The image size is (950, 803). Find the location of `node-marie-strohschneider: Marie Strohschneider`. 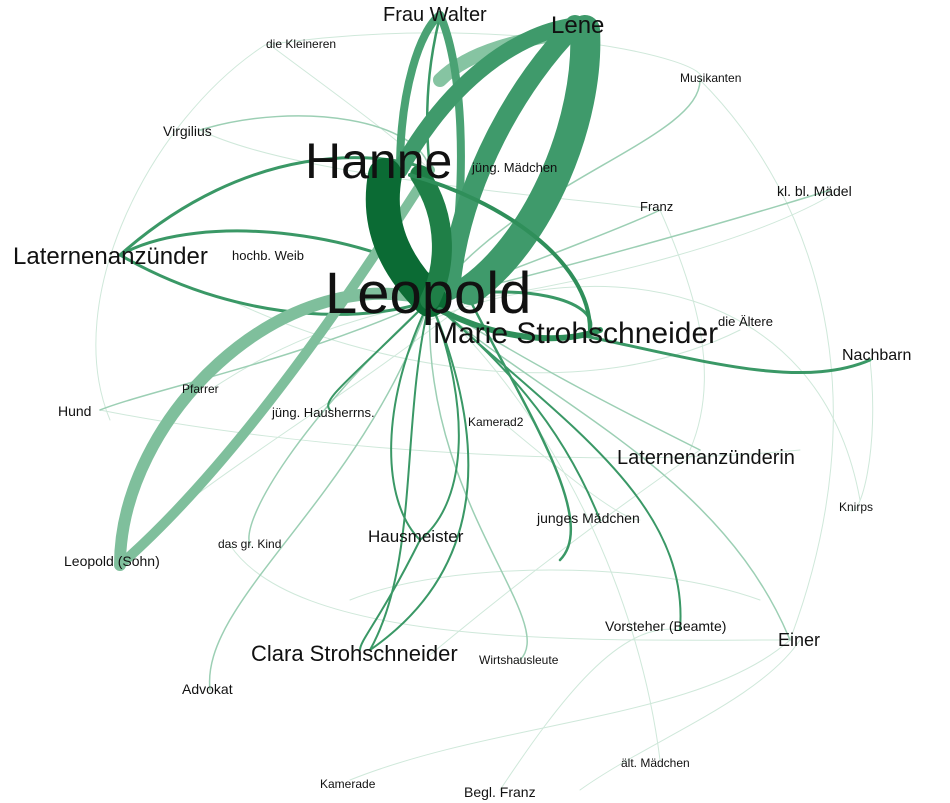

node-marie-strohschneider: Marie Strohschneider is located at coordinates (575, 333).